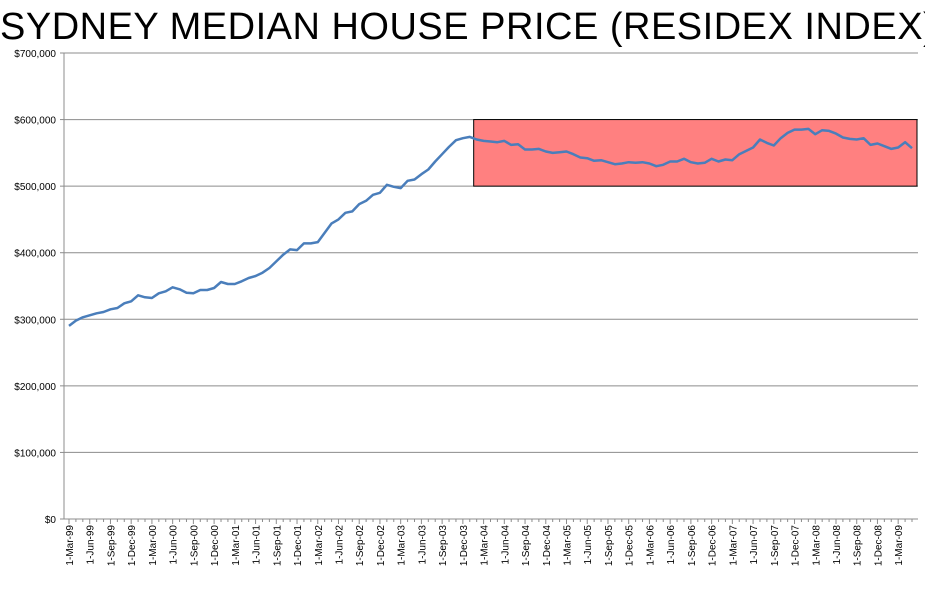  Describe the element at coordinates (91, 545) in the screenshot. I see `x-tick-label-1: 1-Jun-99` at that location.